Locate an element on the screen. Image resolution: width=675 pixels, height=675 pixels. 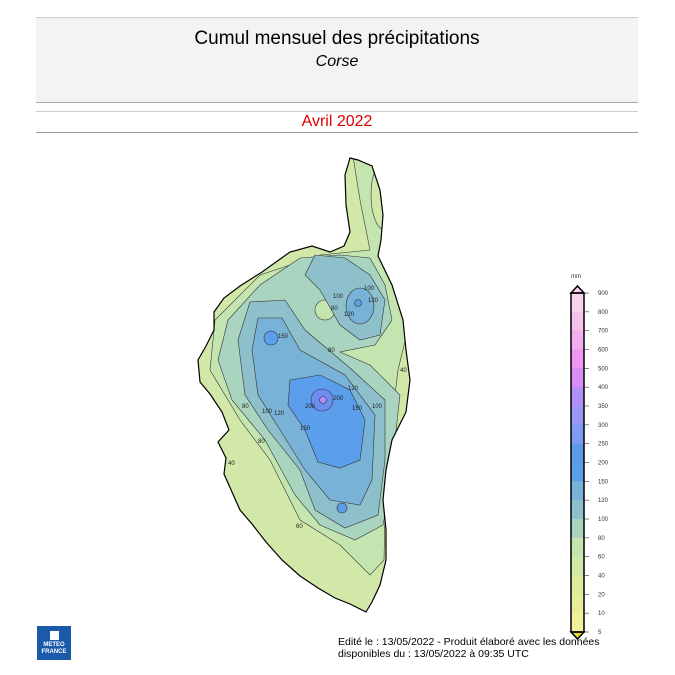
band-40-60-capcorse is located at coordinates (385, 195).